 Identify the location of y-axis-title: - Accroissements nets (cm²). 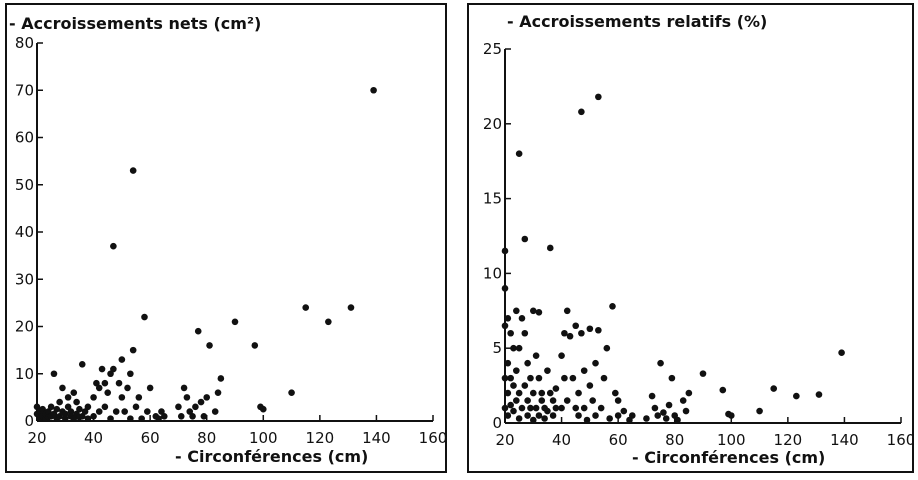
(135, 23).